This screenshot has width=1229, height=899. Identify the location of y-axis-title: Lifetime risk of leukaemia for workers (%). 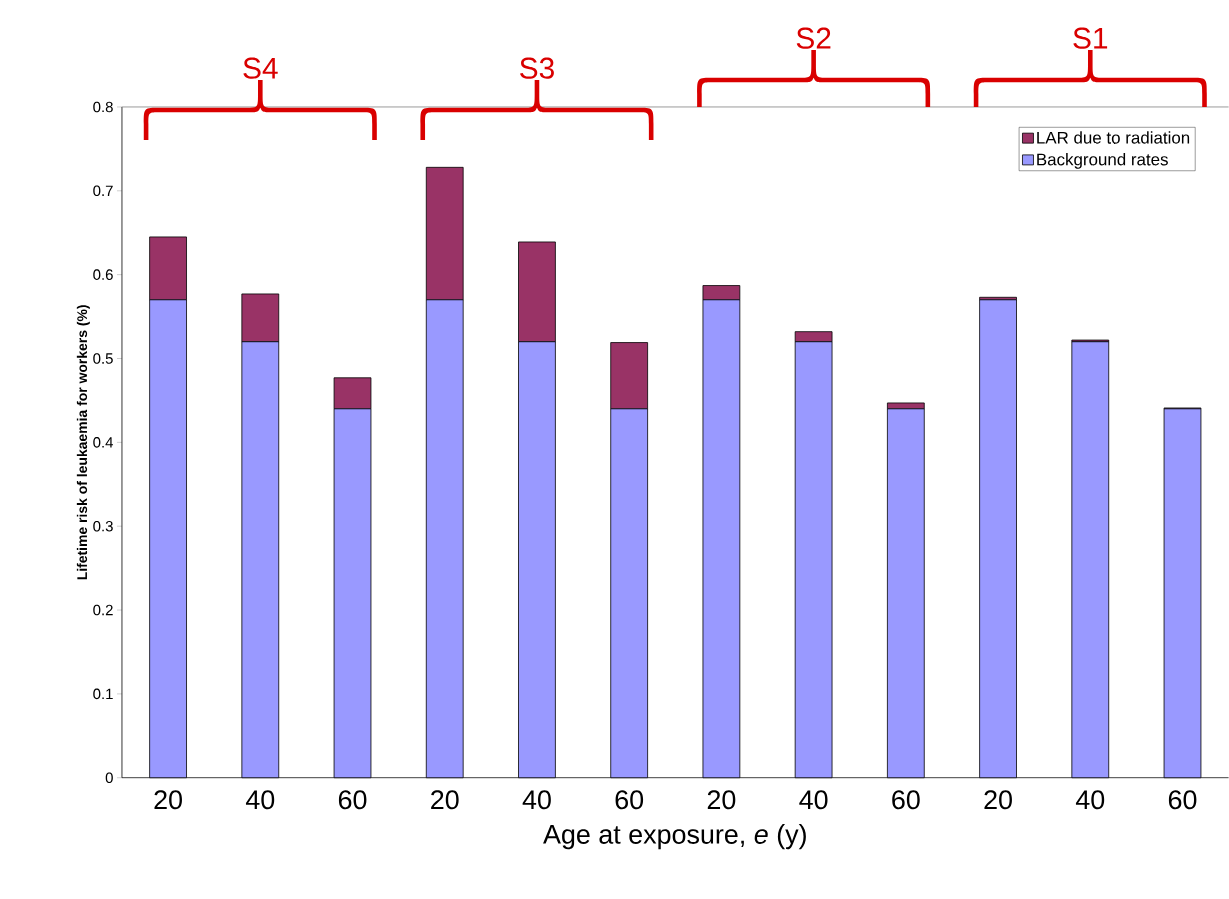
(83, 442).